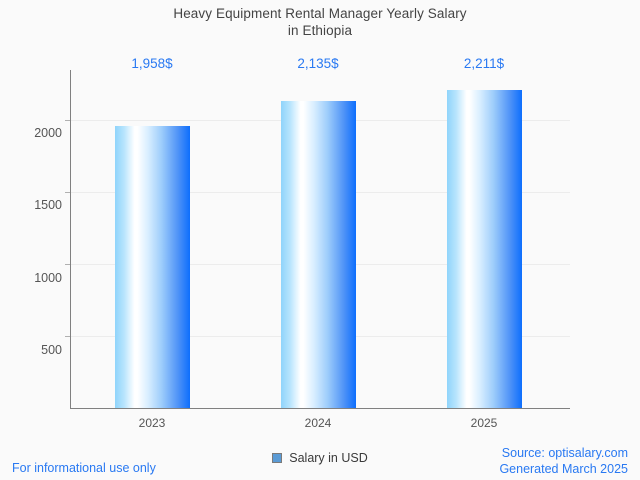 Image resolution: width=640 pixels, height=480 pixels. I want to click on bar-2025, so click(484, 249).